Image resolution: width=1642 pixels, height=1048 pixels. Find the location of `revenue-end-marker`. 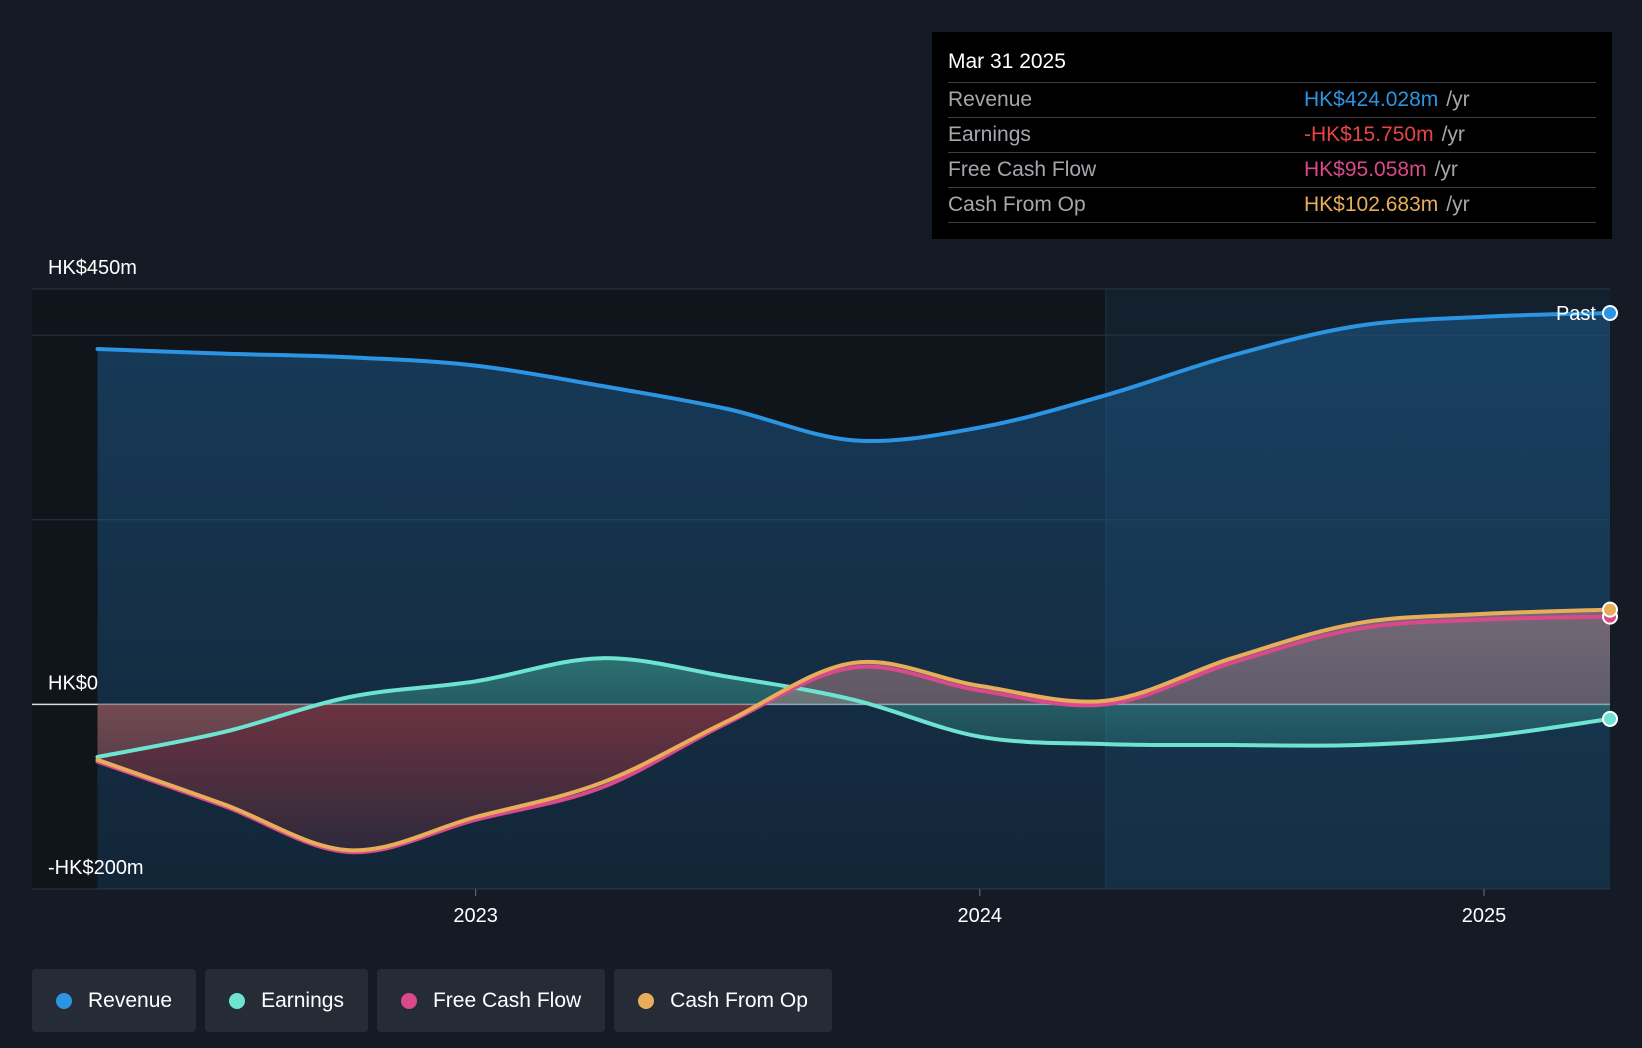

revenue-end-marker is located at coordinates (1610, 313).